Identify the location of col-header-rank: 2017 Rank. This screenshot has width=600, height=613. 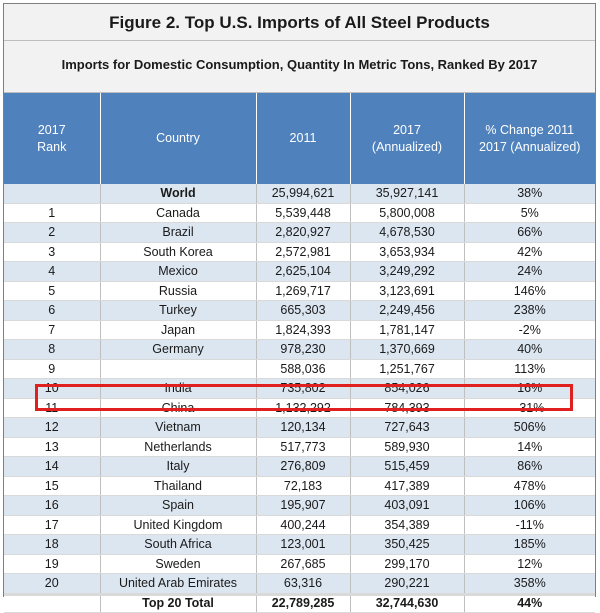
(52, 138).